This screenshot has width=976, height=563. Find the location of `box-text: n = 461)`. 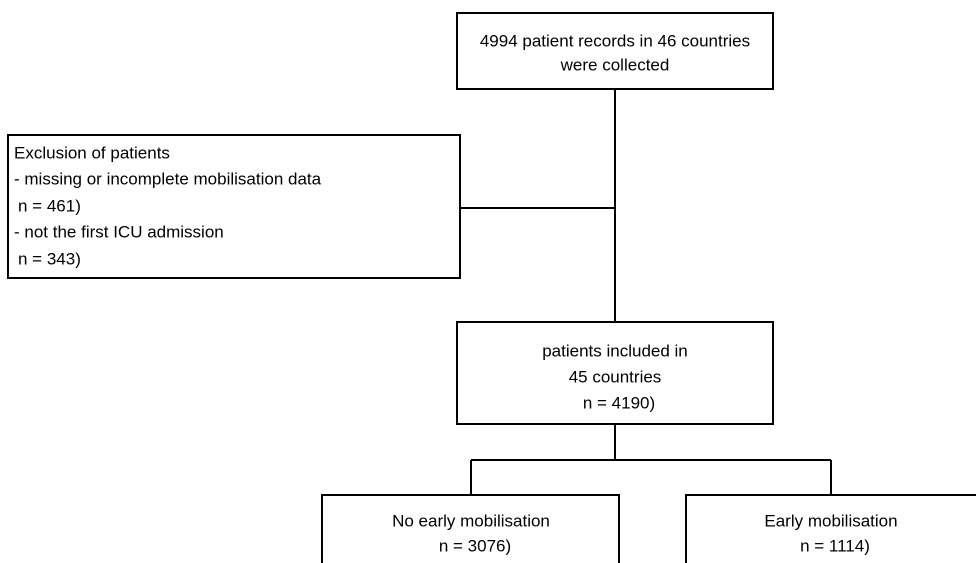

box-text: n = 461) is located at coordinates (49, 205).